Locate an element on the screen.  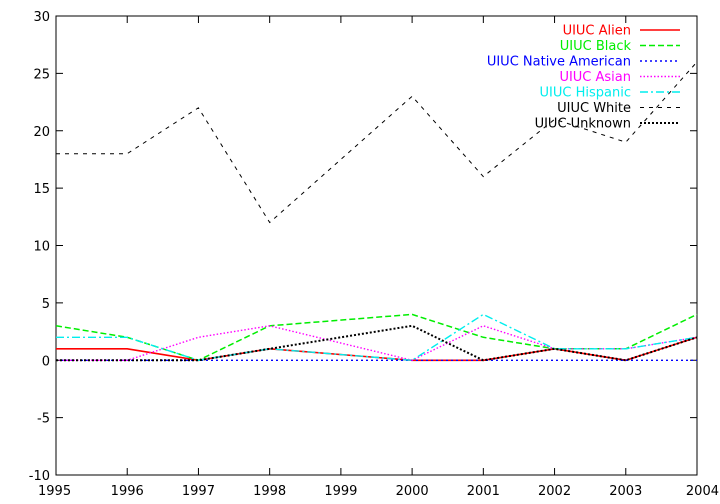
x-tick-label: 2003 is located at coordinates (625, 491).